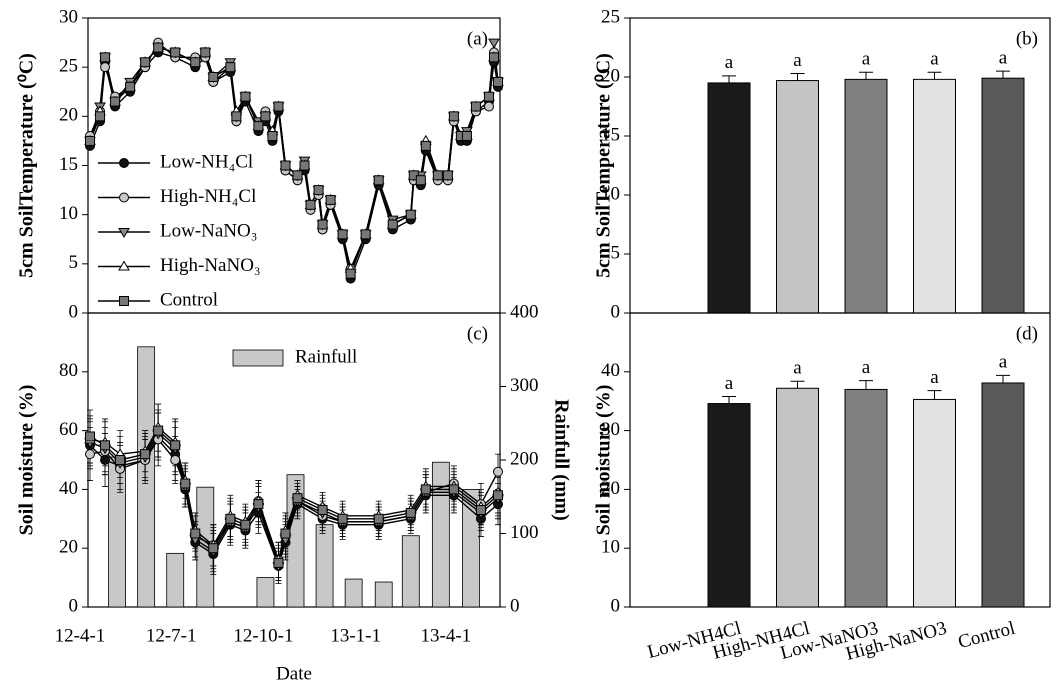 The width and height of the screenshot is (1063, 684). What do you see at coordinates (171, 635) in the screenshot?
I see `x-tick-label: 12-7-1` at bounding box center [171, 635].